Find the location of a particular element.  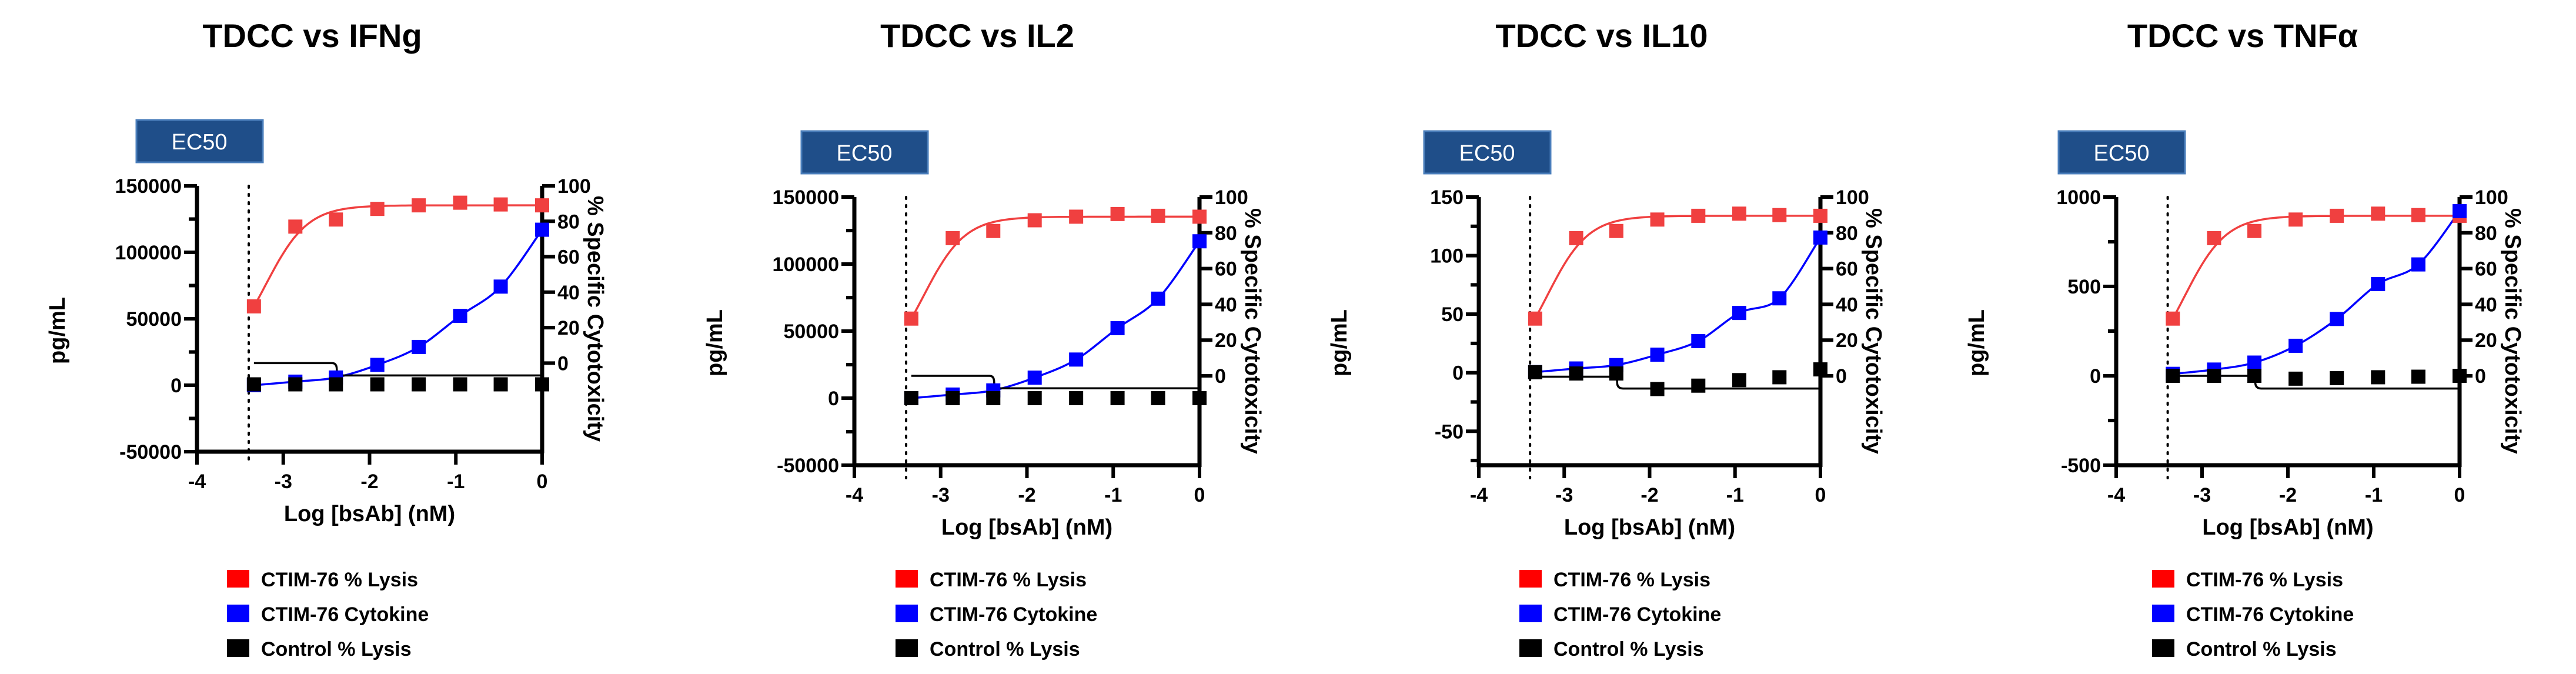

x-tick-label: -2 is located at coordinates (2288, 495).